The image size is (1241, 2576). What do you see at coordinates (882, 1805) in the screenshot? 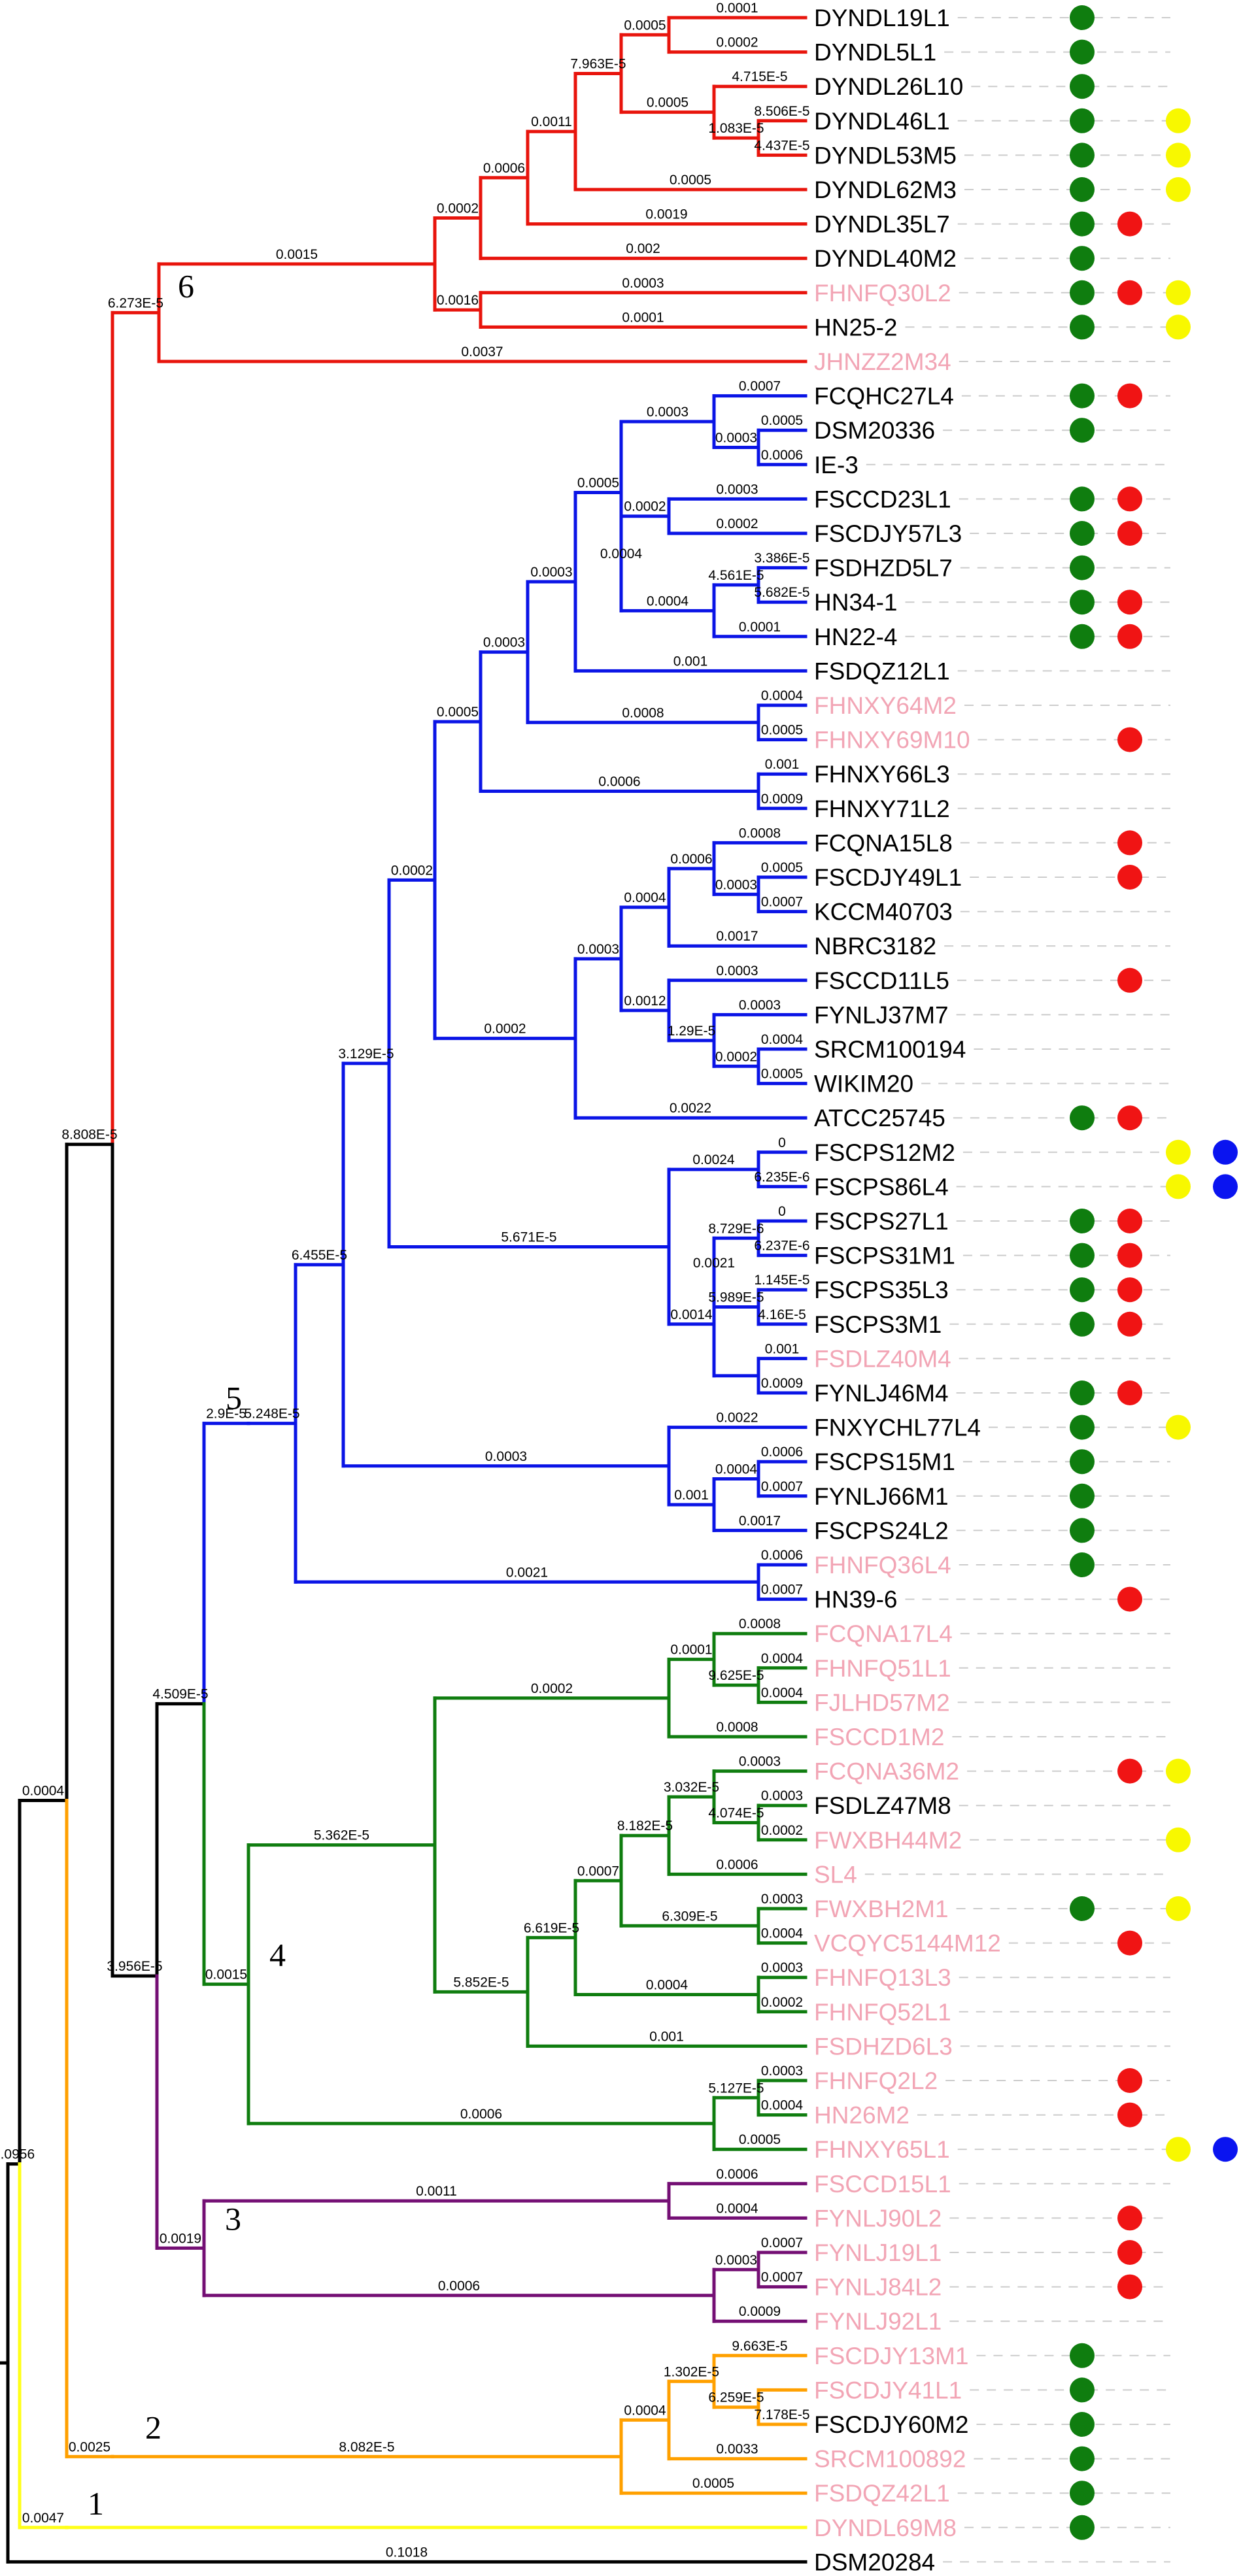
I see `leaf-label: FSDLZ47M8` at bounding box center [882, 1805].